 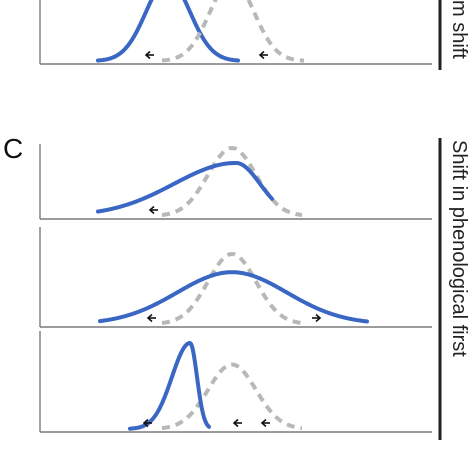 I want to click on panel-2-solid-curve, so click(x=233, y=297).